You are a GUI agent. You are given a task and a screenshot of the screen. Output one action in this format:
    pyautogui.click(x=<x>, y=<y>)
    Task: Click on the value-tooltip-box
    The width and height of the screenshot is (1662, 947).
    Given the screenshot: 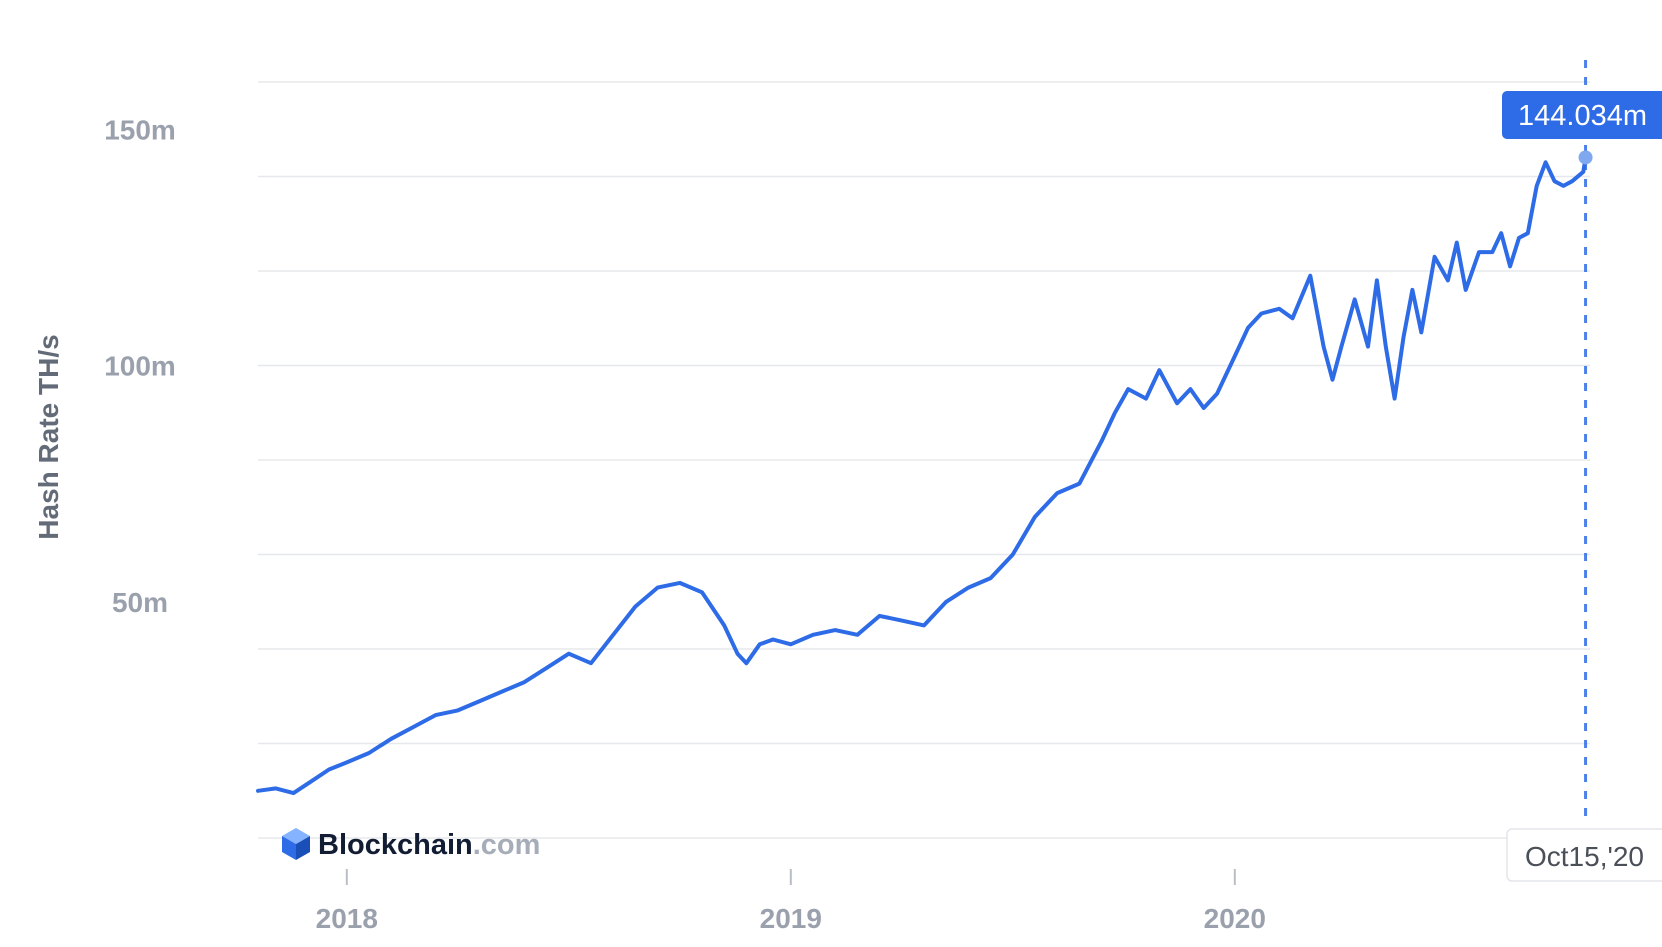 What is the action you would take?
    pyautogui.click(x=1582, y=115)
    